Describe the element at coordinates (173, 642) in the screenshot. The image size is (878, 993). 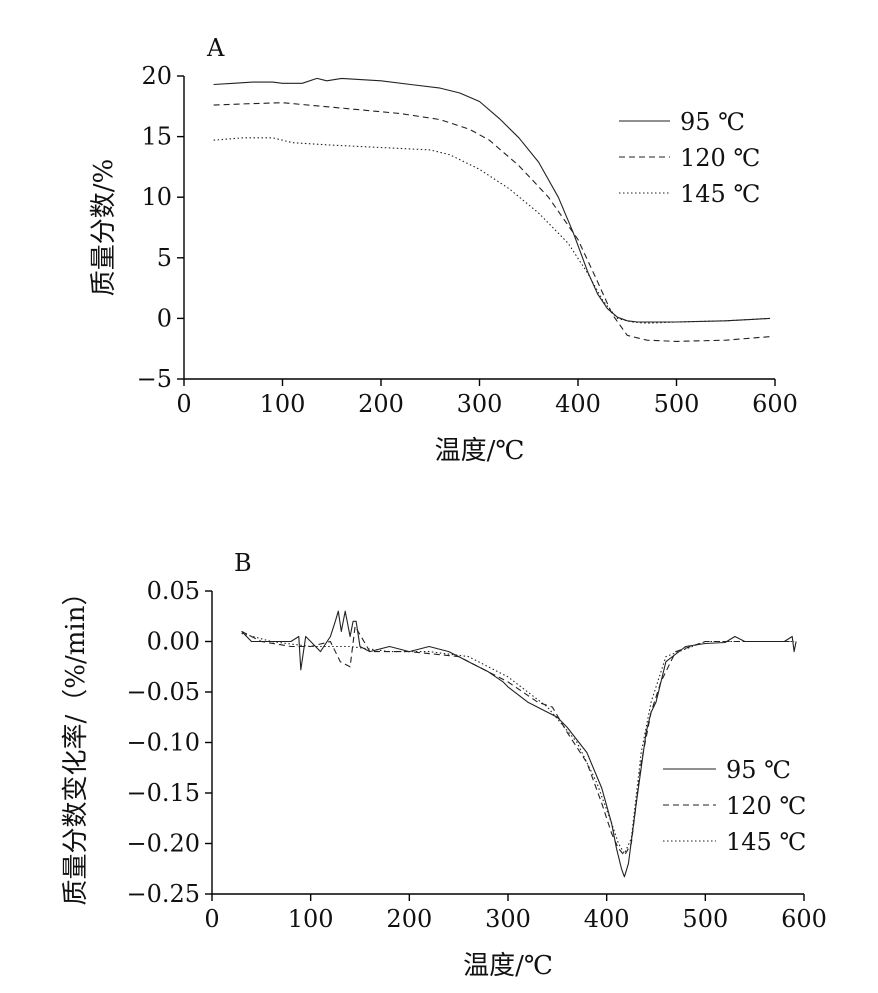
I see `y-tick-label: 0.00` at that location.